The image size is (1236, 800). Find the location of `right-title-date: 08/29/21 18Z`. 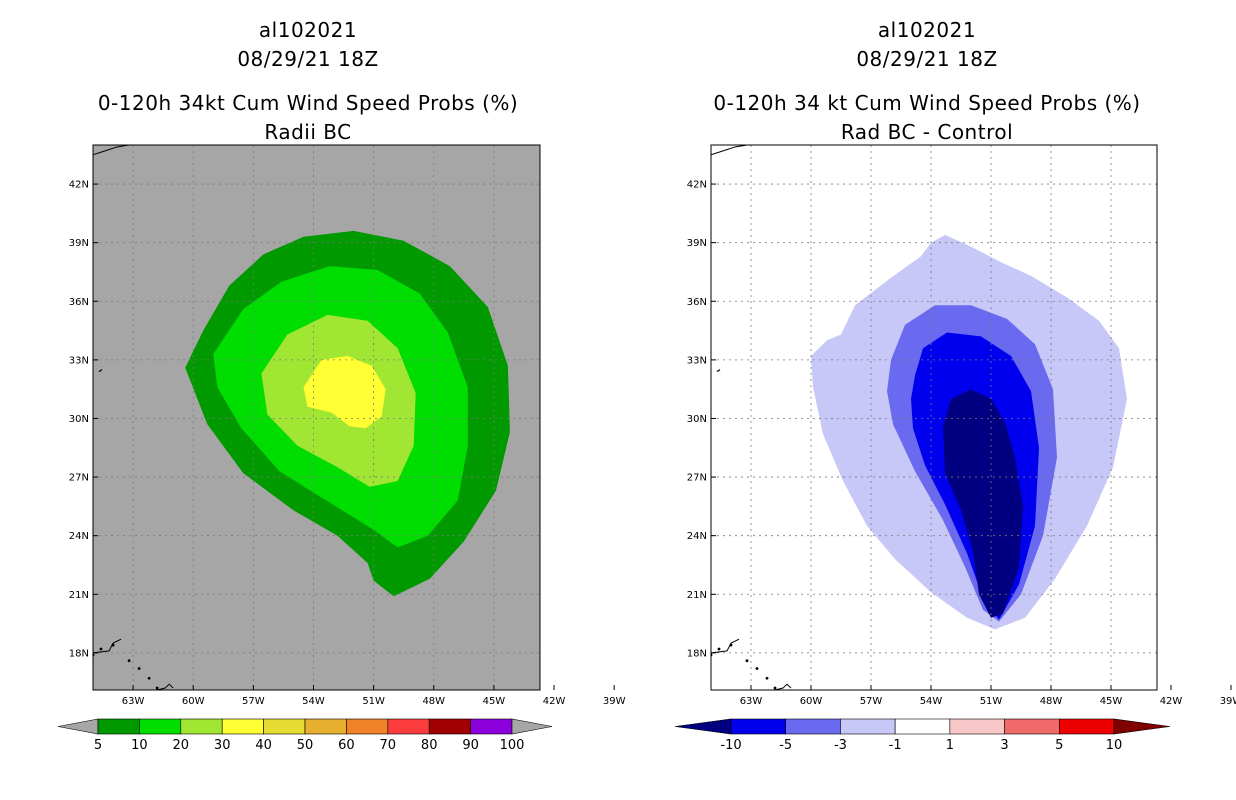

right-title-date: 08/29/21 18Z is located at coordinates (927, 59).